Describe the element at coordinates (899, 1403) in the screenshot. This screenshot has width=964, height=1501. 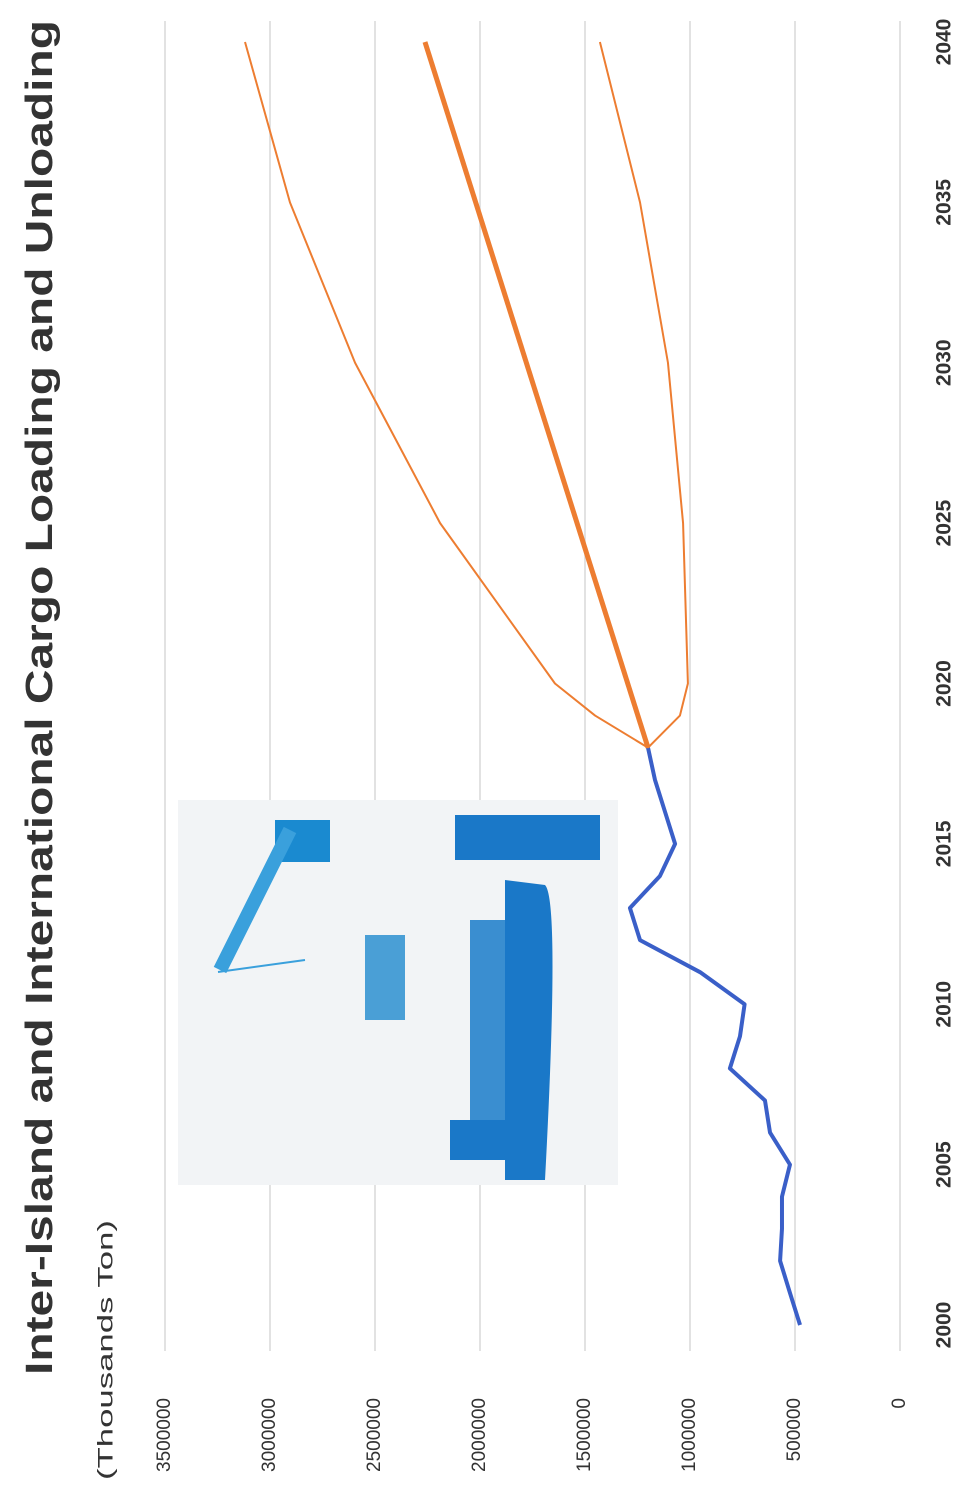
I see `y-tick-label: 0` at that location.